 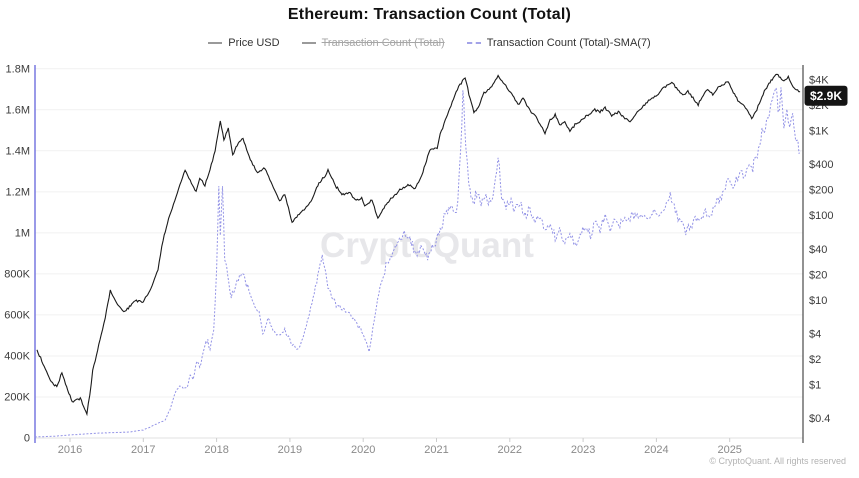 I want to click on right-axis-label: $4K, so click(x=819, y=80).